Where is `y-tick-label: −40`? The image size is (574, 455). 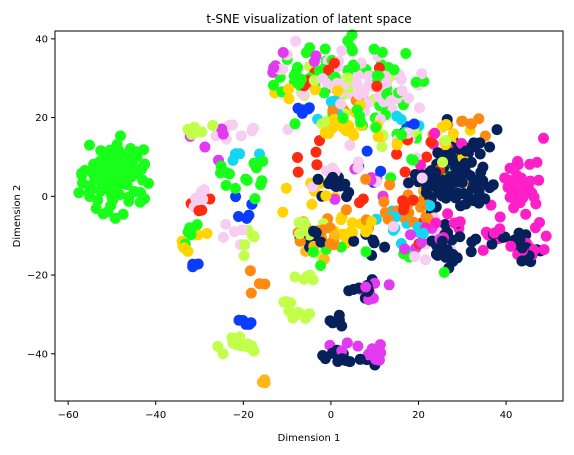 y-tick-label: −40 is located at coordinates (37, 354).